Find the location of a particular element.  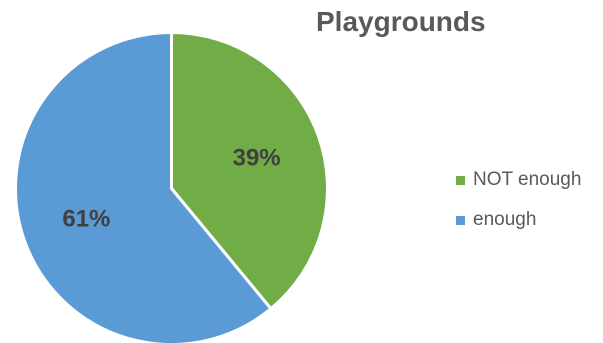

chart-title: Playgrounds is located at coordinates (401, 21).